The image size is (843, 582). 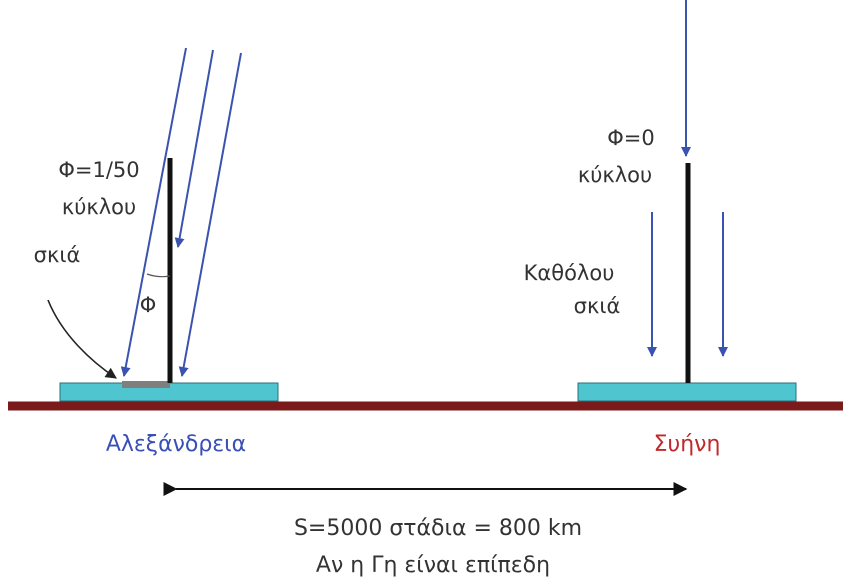 What do you see at coordinates (631, 138) in the screenshot?
I see `syene-angle-label-line1: Φ=0` at bounding box center [631, 138].